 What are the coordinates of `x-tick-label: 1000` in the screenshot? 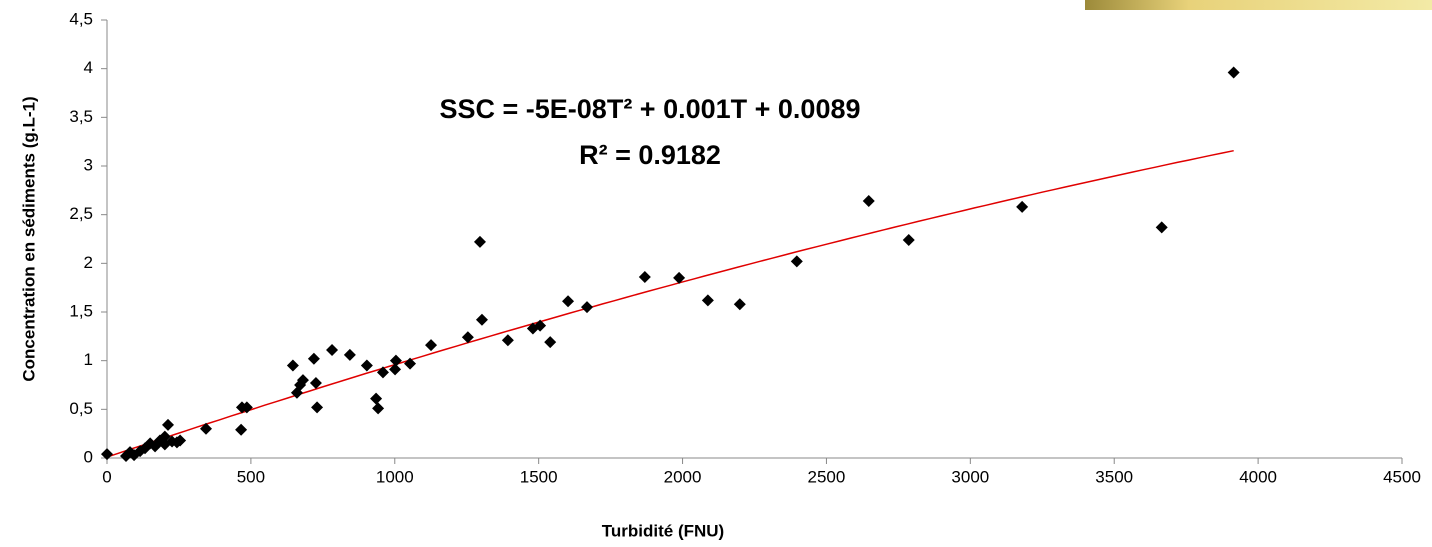 It's located at (395, 476).